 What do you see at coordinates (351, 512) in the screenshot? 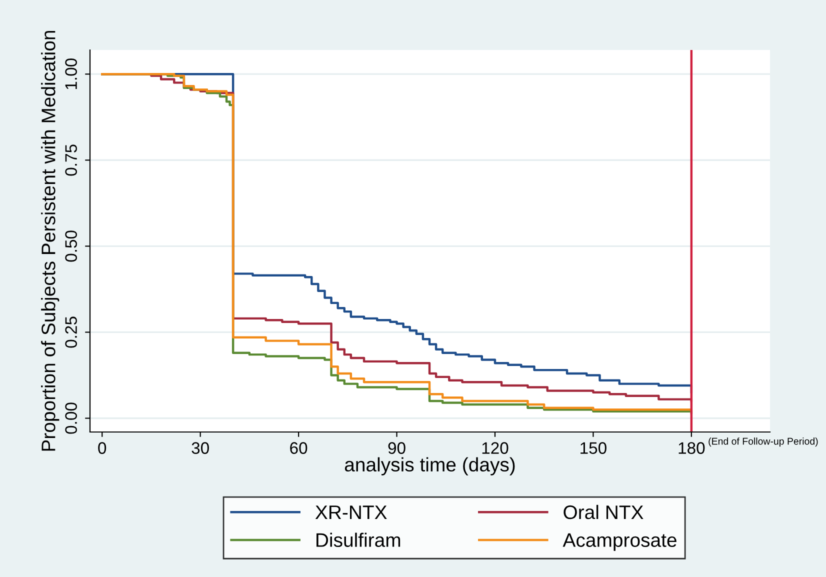
I see `legend-label: XR-NTX` at bounding box center [351, 512].